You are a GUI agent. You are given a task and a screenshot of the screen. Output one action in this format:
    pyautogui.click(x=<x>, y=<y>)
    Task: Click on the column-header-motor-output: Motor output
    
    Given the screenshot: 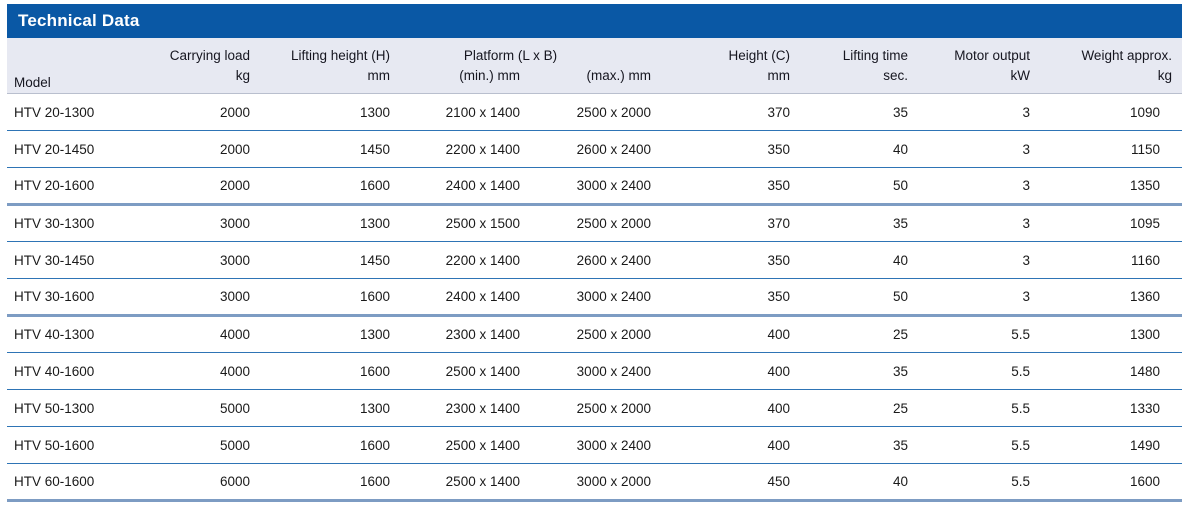 What is the action you would take?
    pyautogui.click(x=979, y=52)
    